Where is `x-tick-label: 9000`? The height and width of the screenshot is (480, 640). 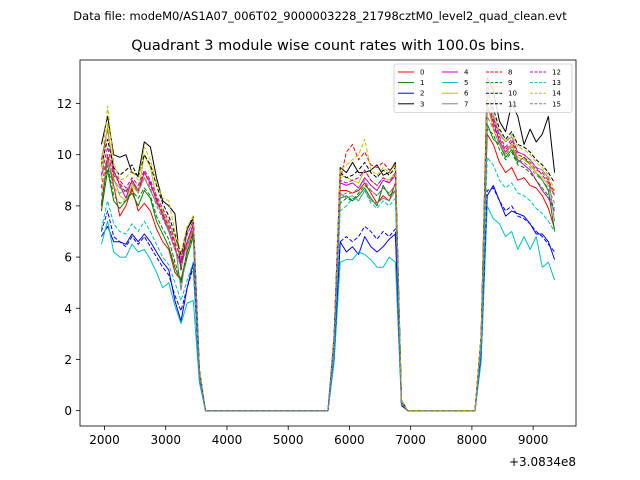 x-tick-label: 9000 is located at coordinates (533, 440).